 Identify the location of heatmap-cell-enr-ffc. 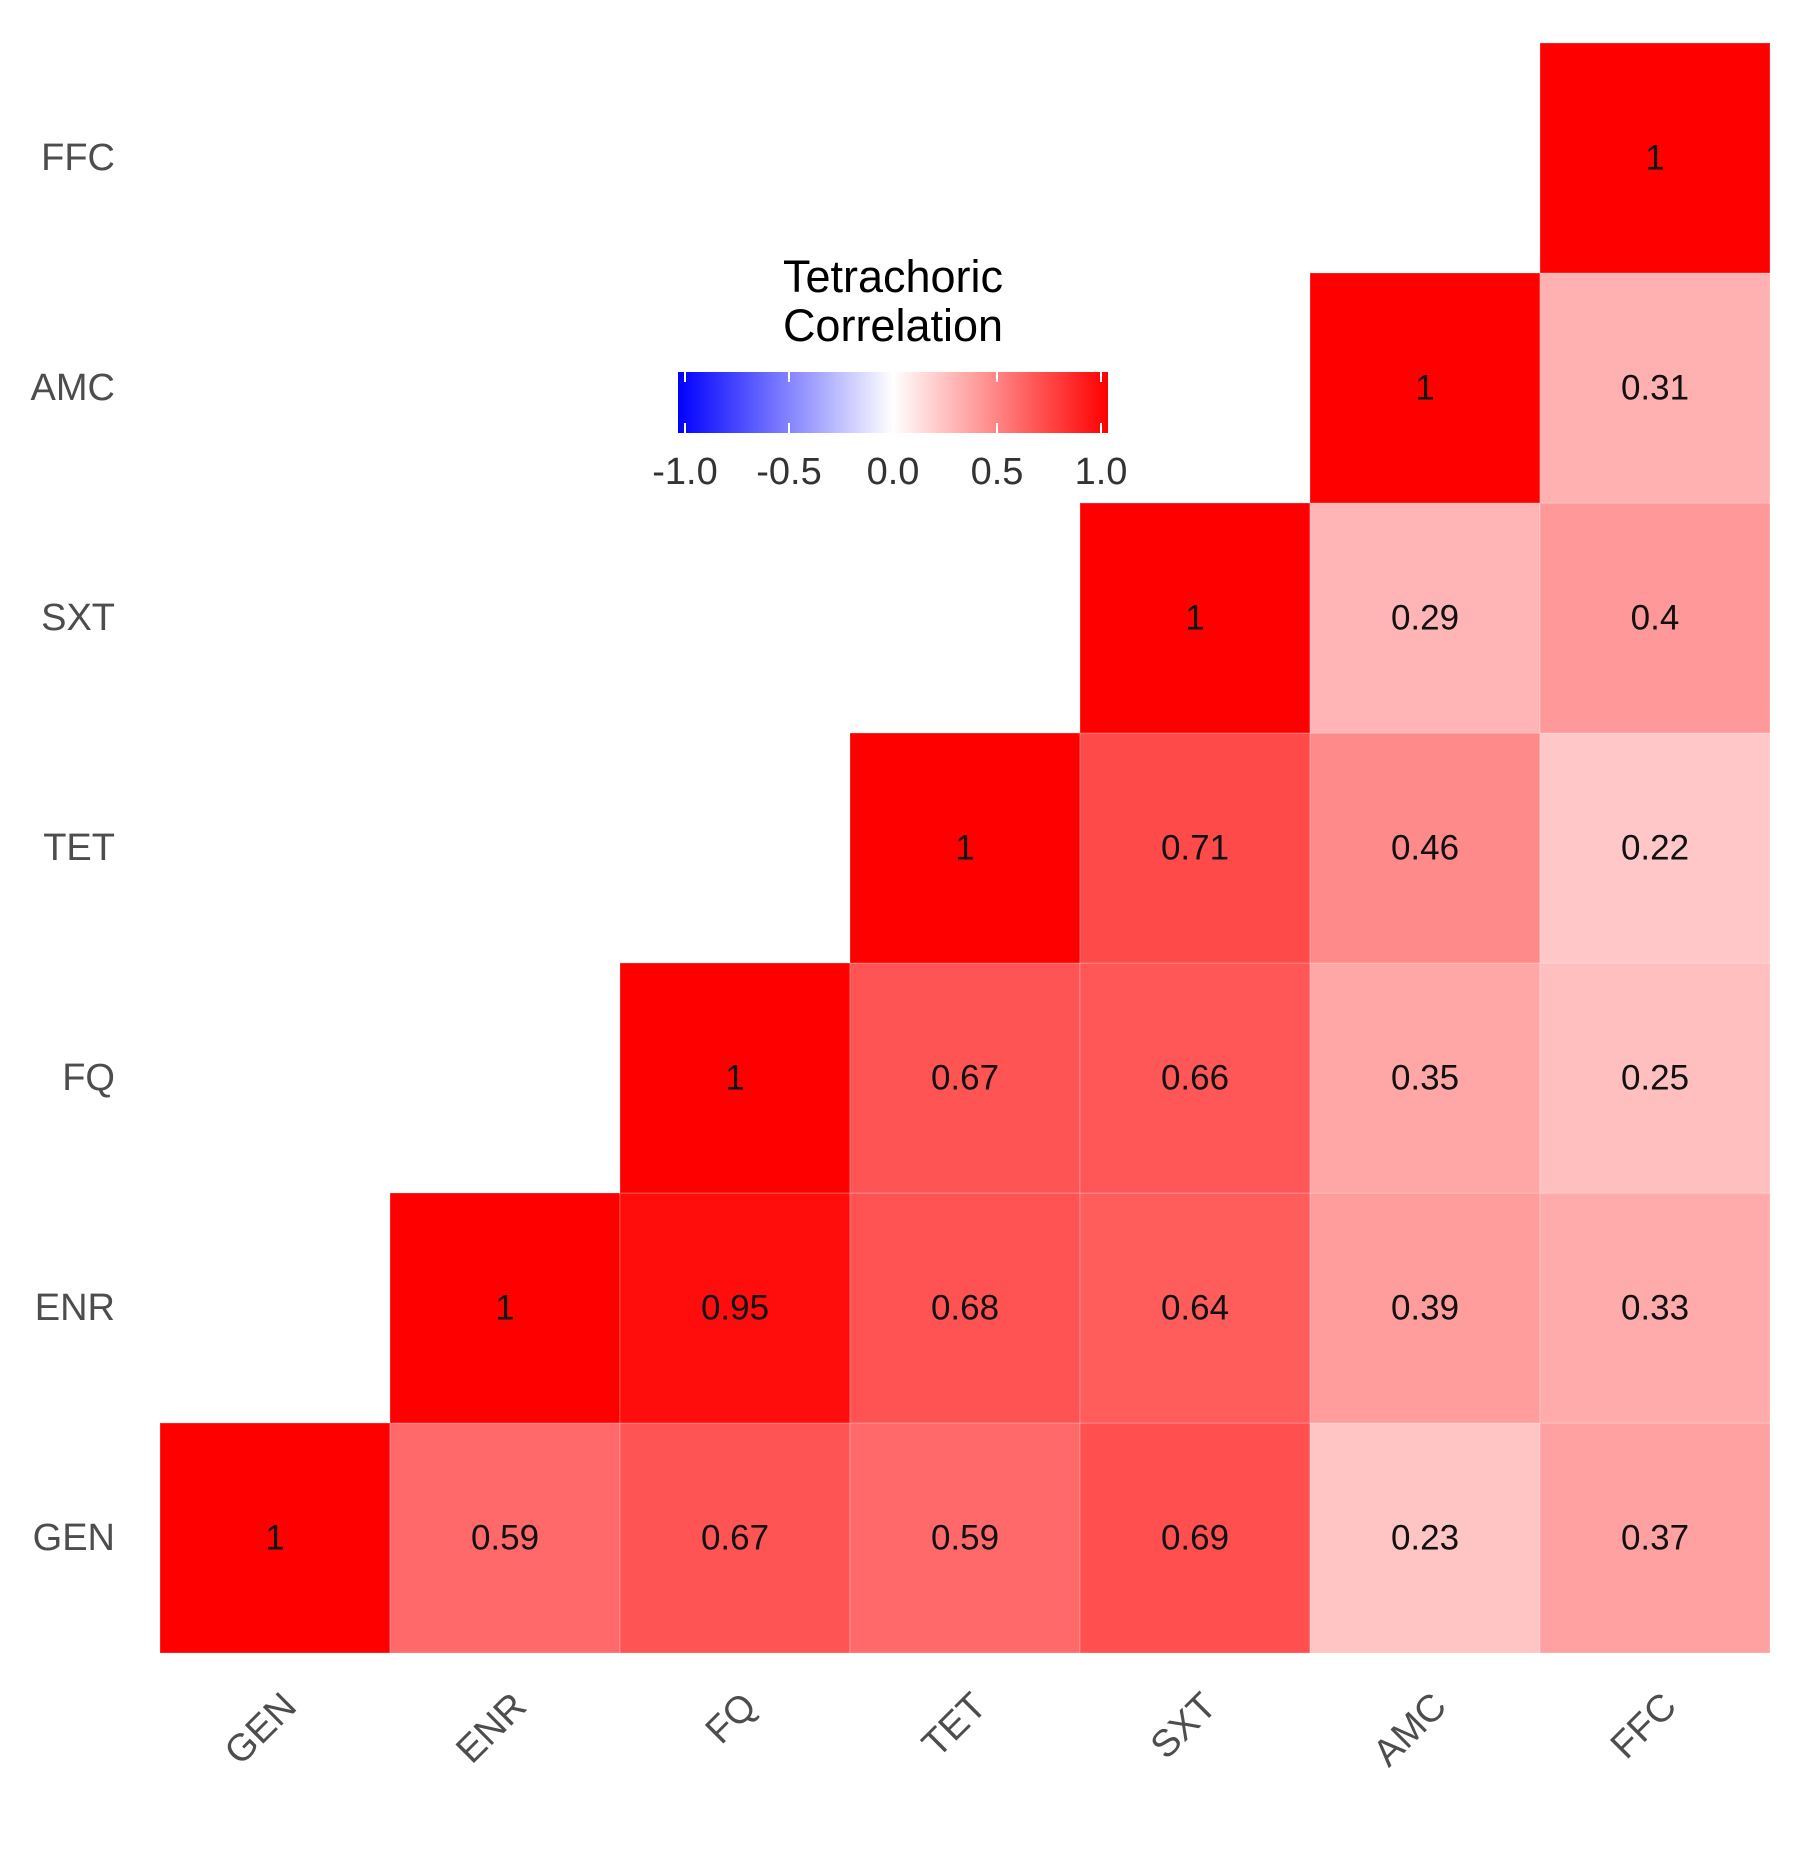
(1655, 1308).